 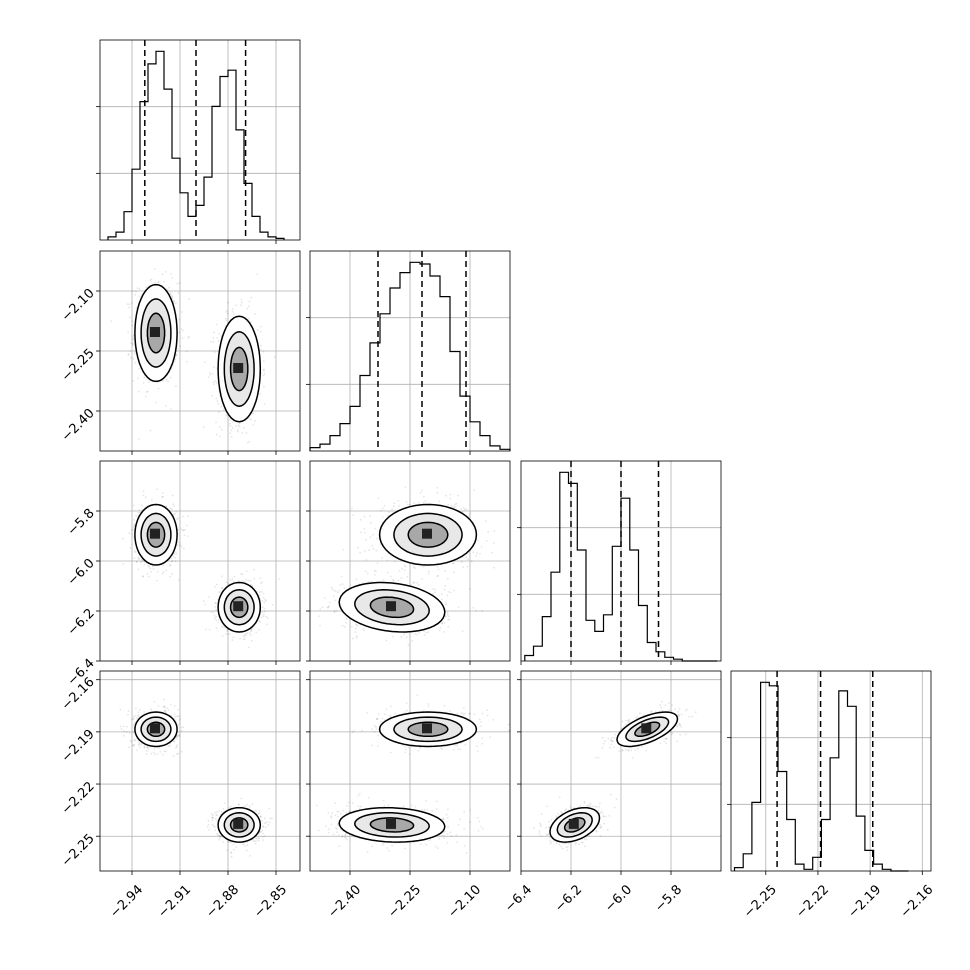 What do you see at coordinates (198, 352) in the screenshot?
I see `scatter-panel` at bounding box center [198, 352].